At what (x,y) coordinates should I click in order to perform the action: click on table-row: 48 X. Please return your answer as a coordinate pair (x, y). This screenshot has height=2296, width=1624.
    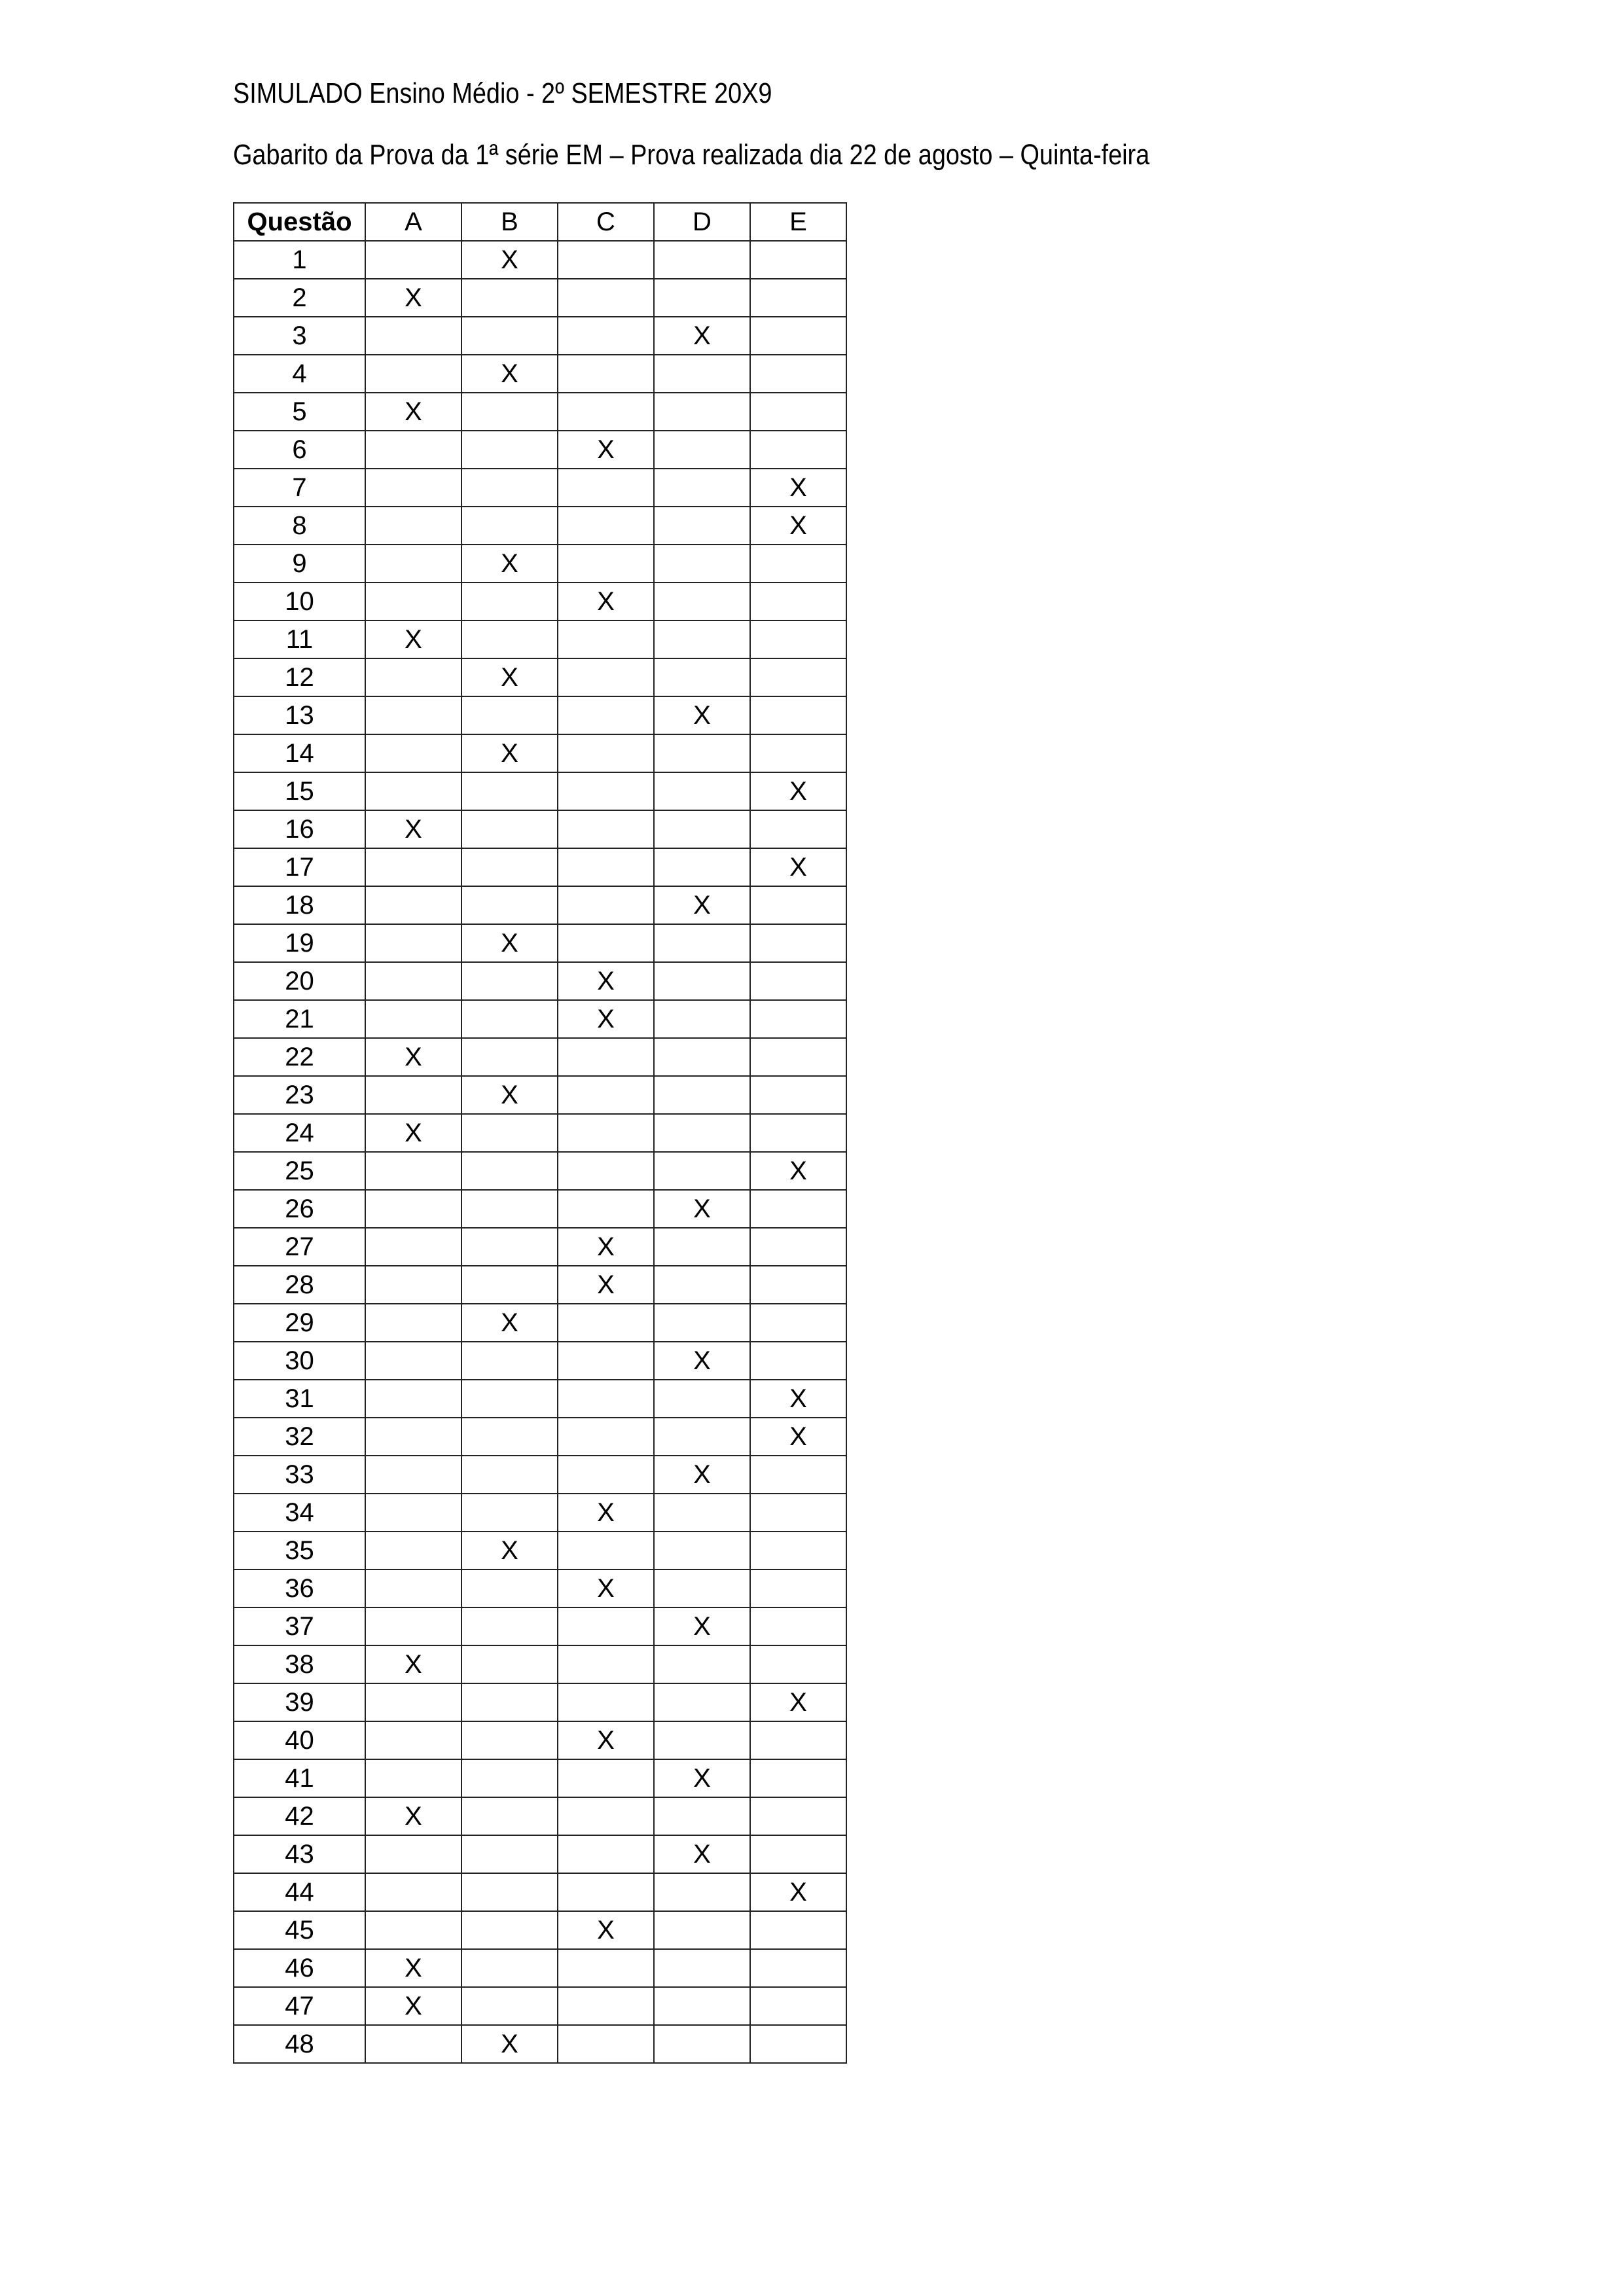
    Looking at the image, I should click on (540, 2044).